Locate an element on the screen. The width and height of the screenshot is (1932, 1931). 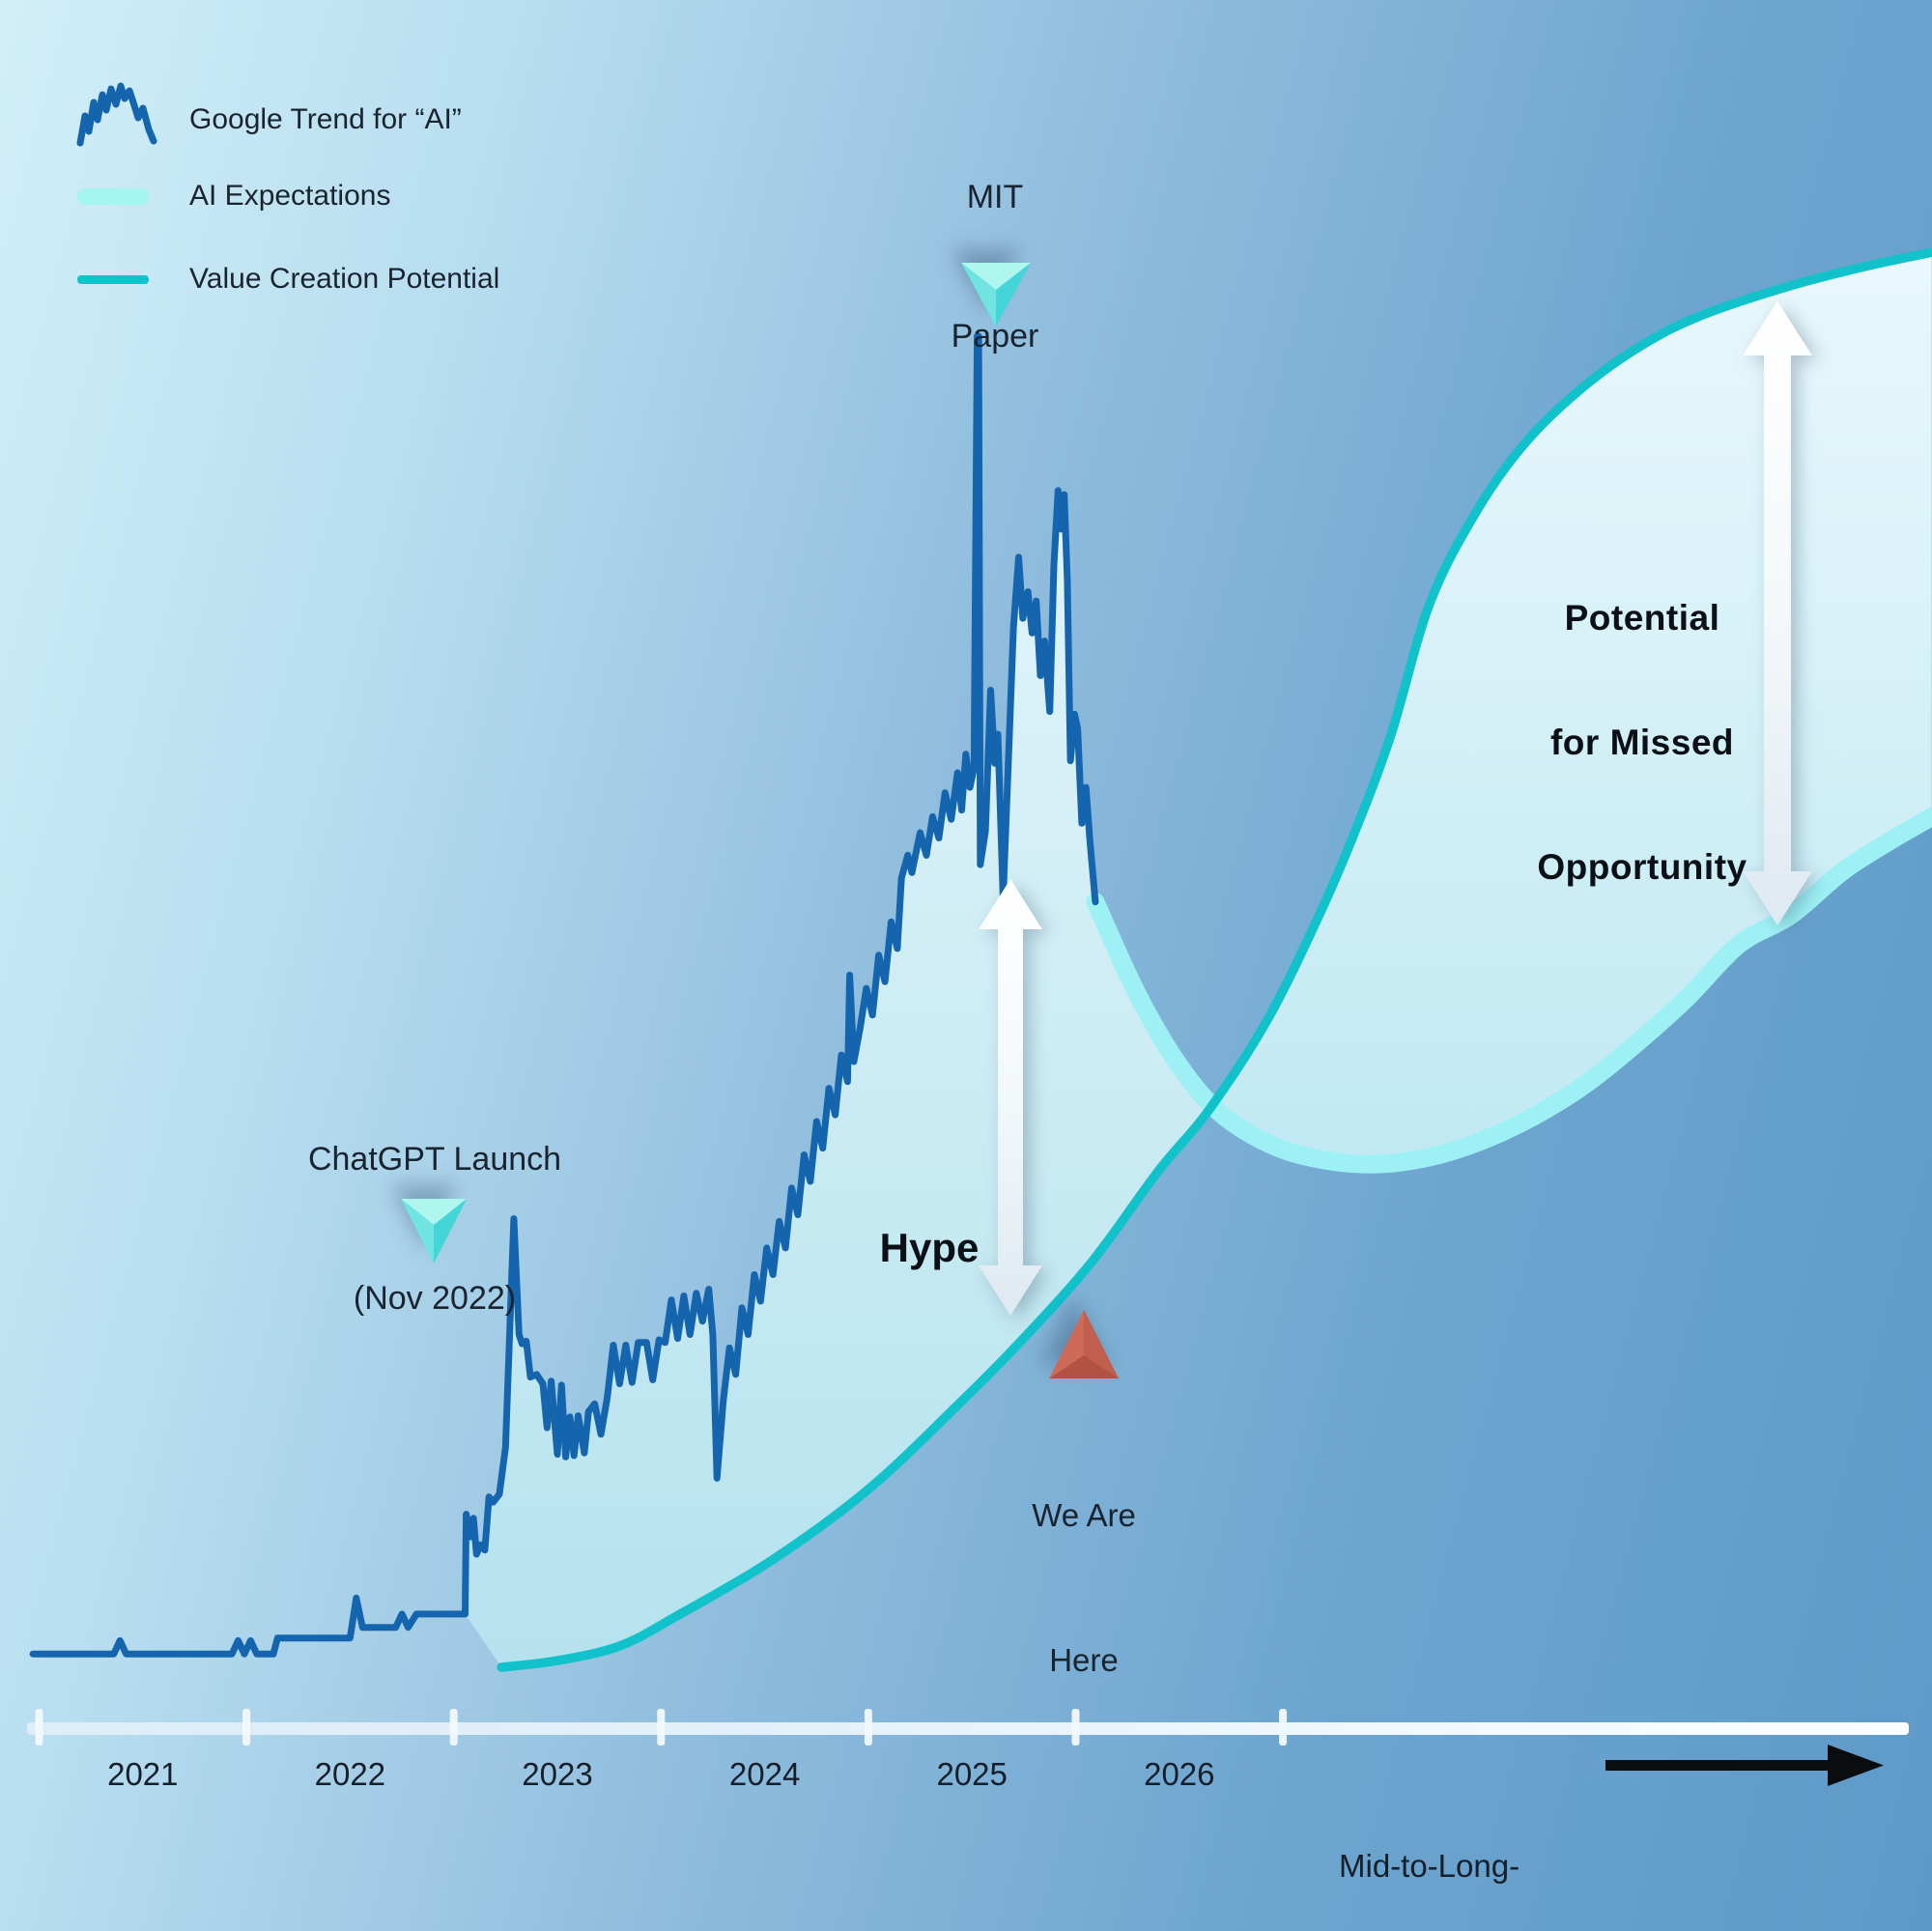
year-label-2024: 2024 is located at coordinates (764, 1774).